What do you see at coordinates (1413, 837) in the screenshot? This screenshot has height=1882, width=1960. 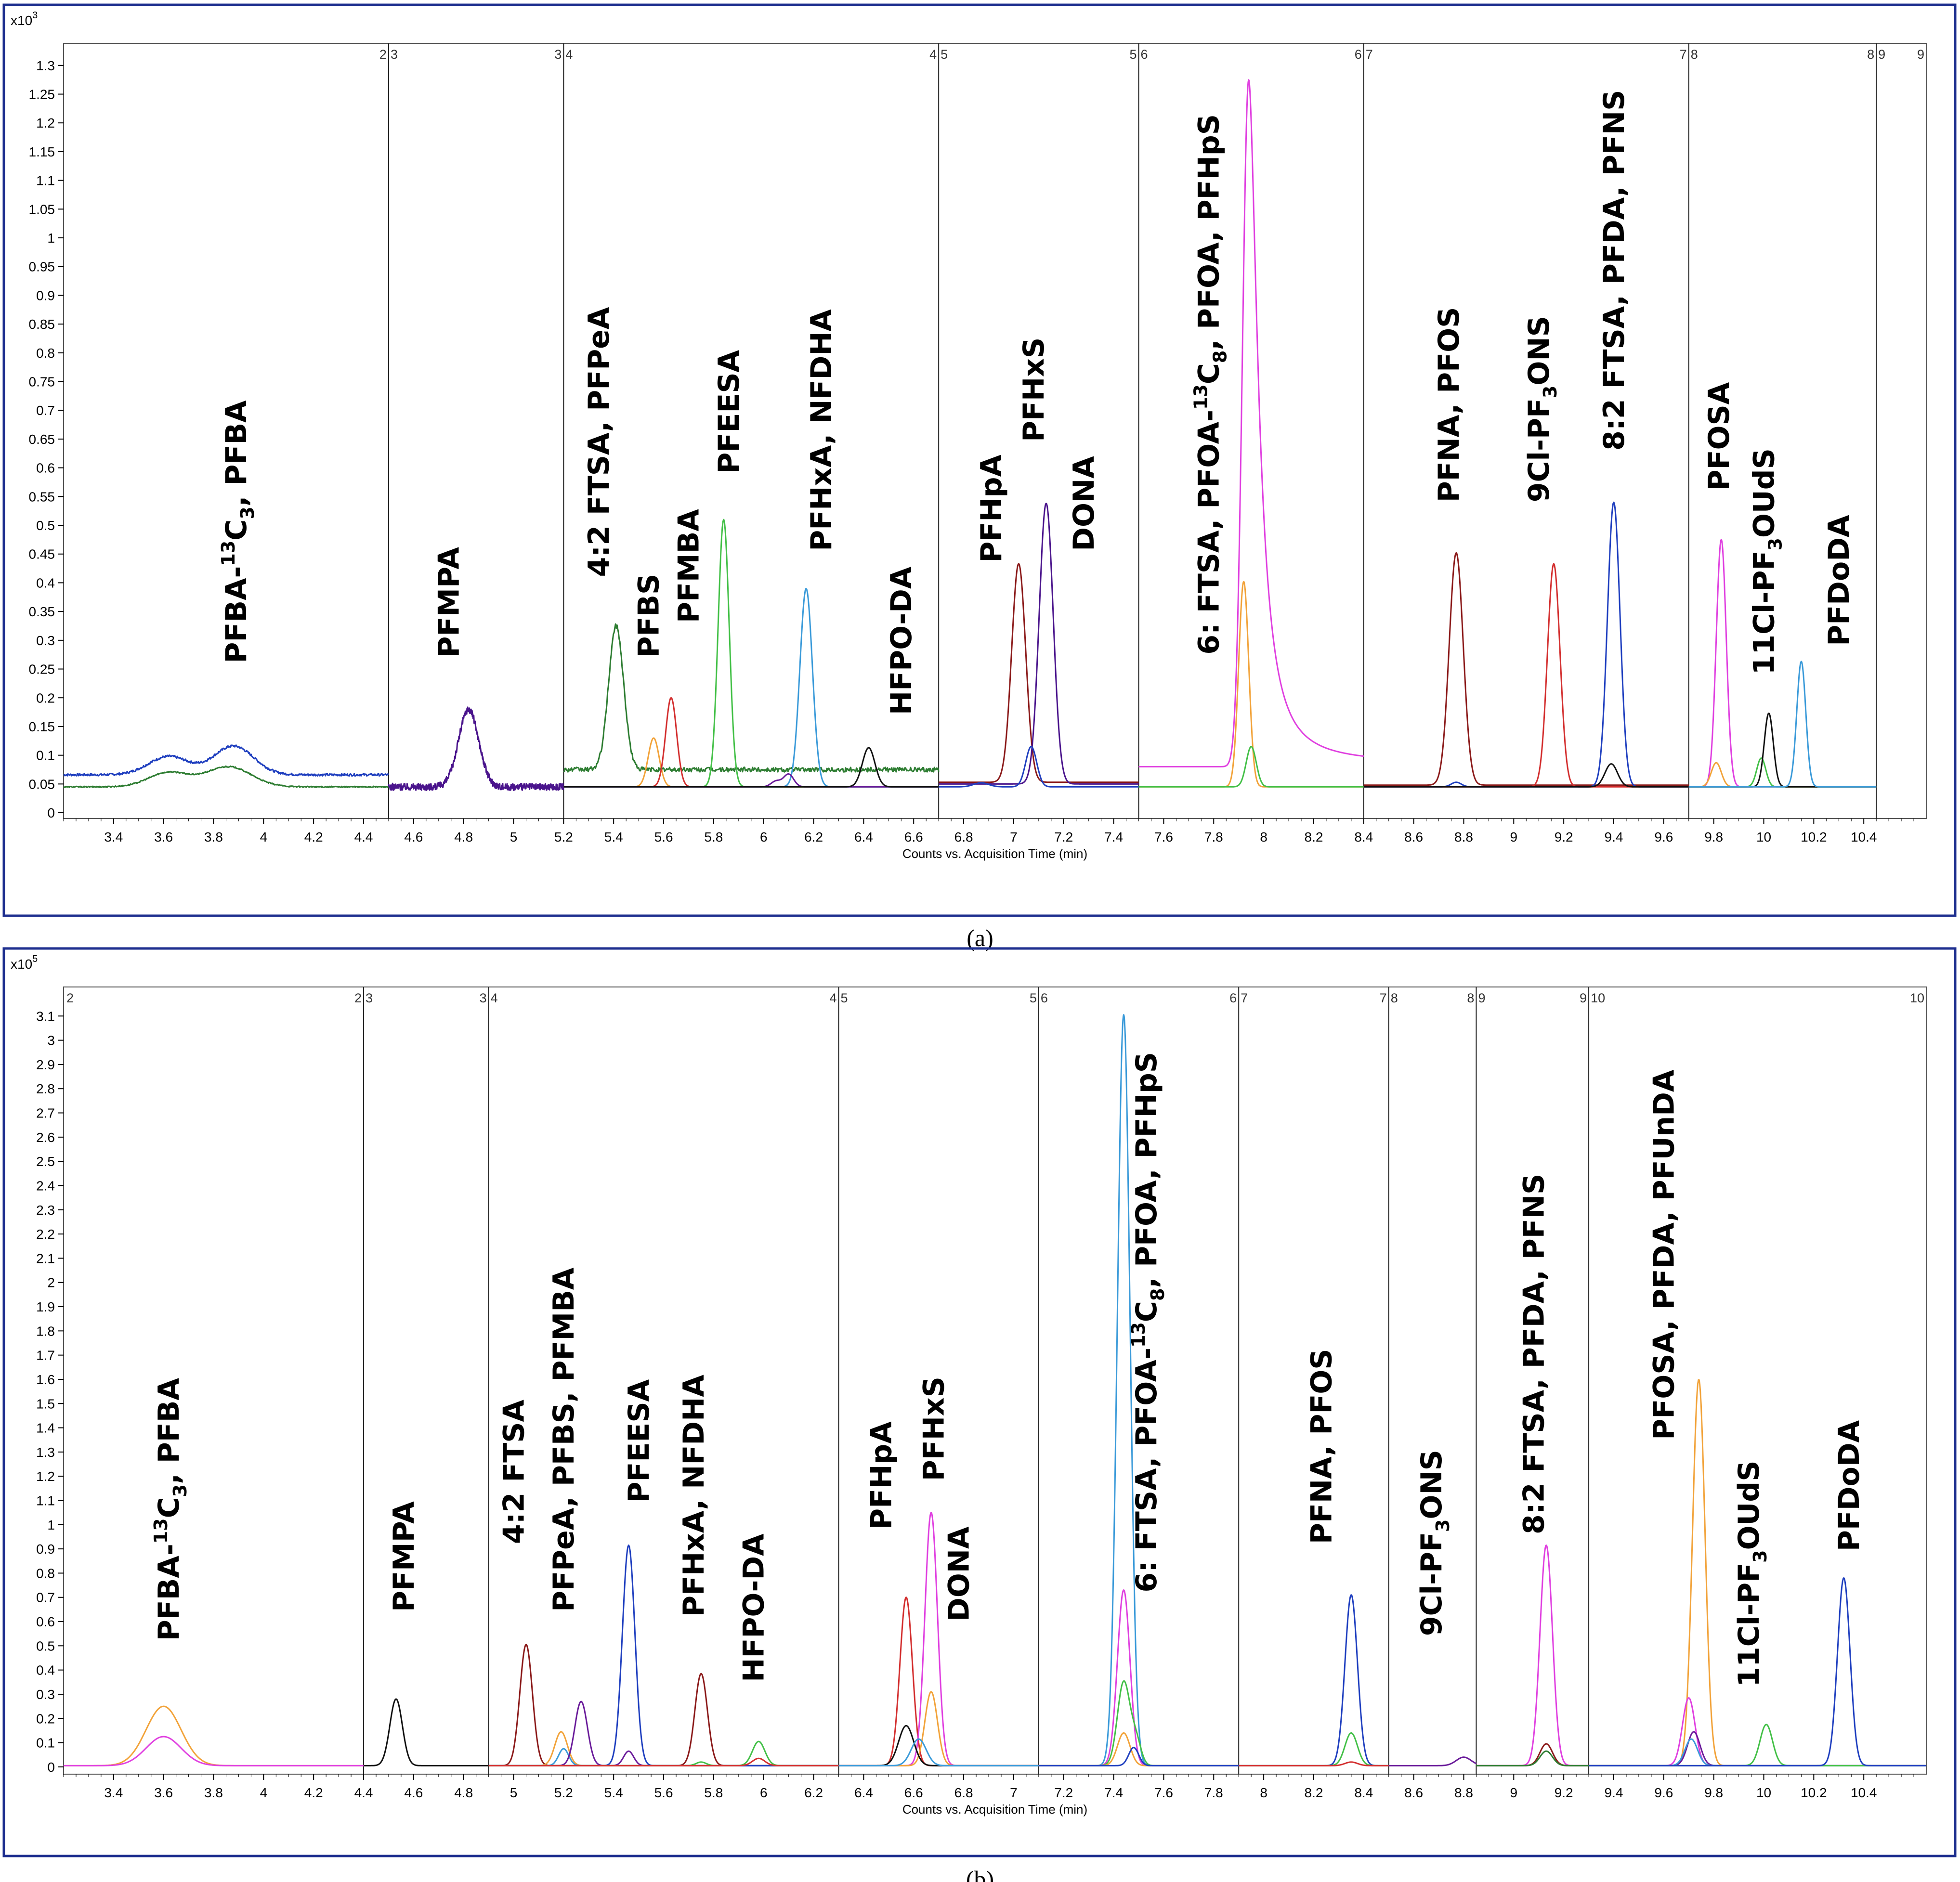 I see `x-tick-label: 8.6` at bounding box center [1413, 837].